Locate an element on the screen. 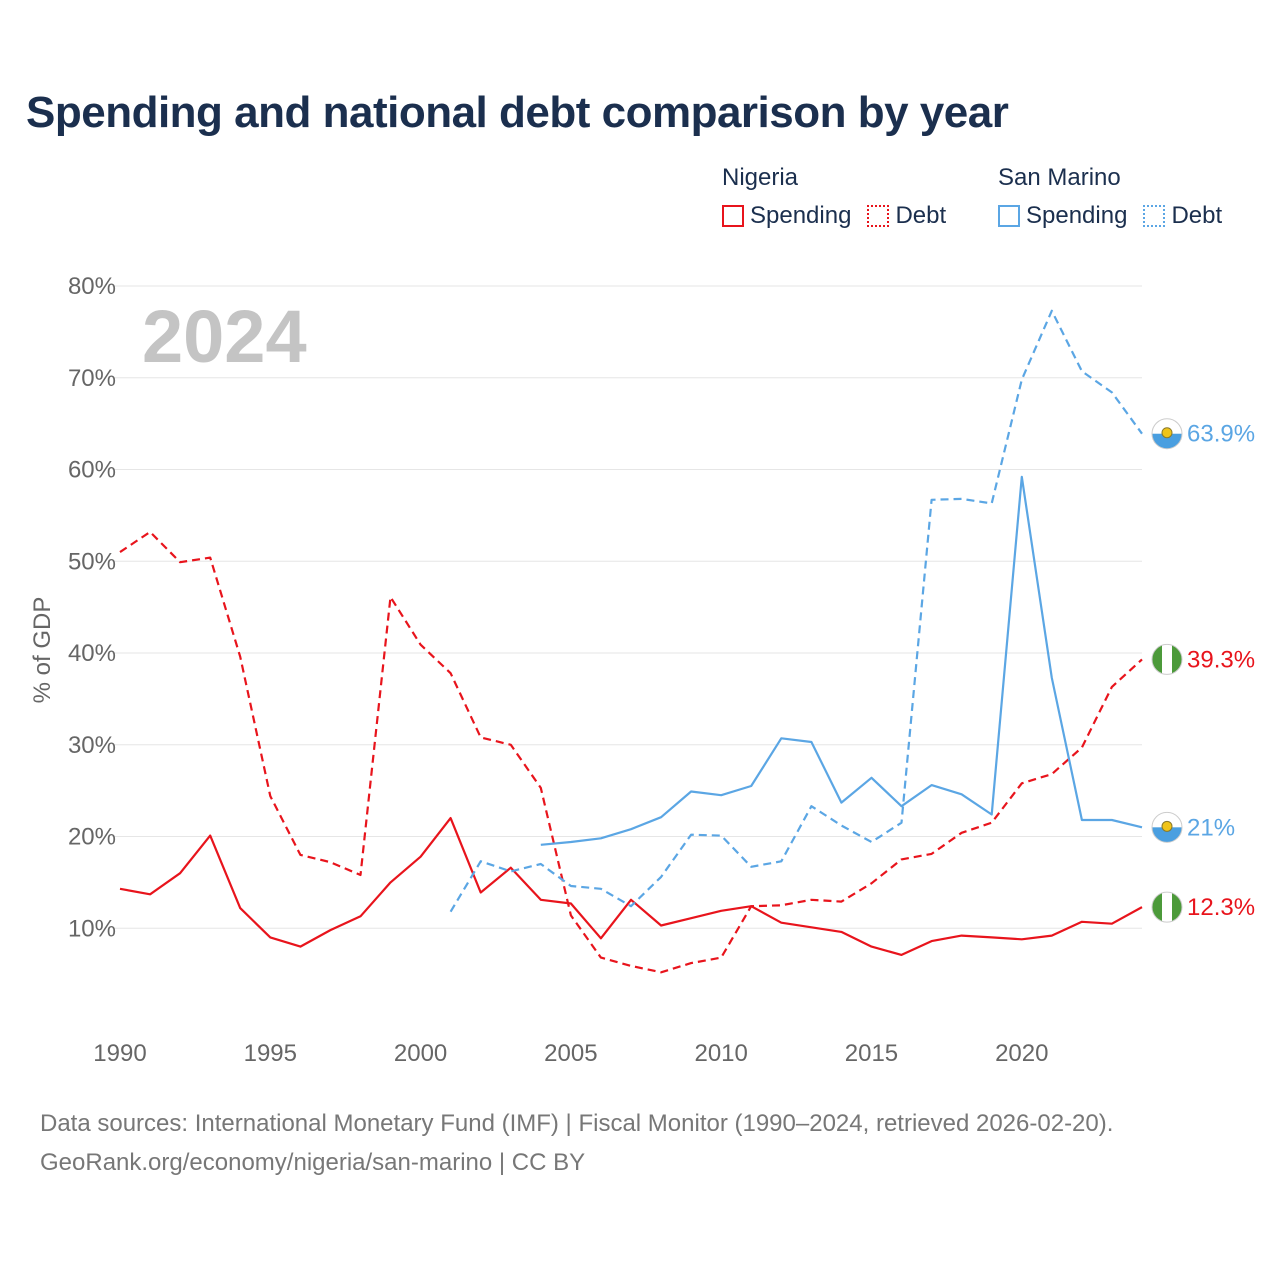 The image size is (1280, 1280). x-axis-ticks: 1990 1995 2000 2005 2010 2015 2020 is located at coordinates (570, 1053).